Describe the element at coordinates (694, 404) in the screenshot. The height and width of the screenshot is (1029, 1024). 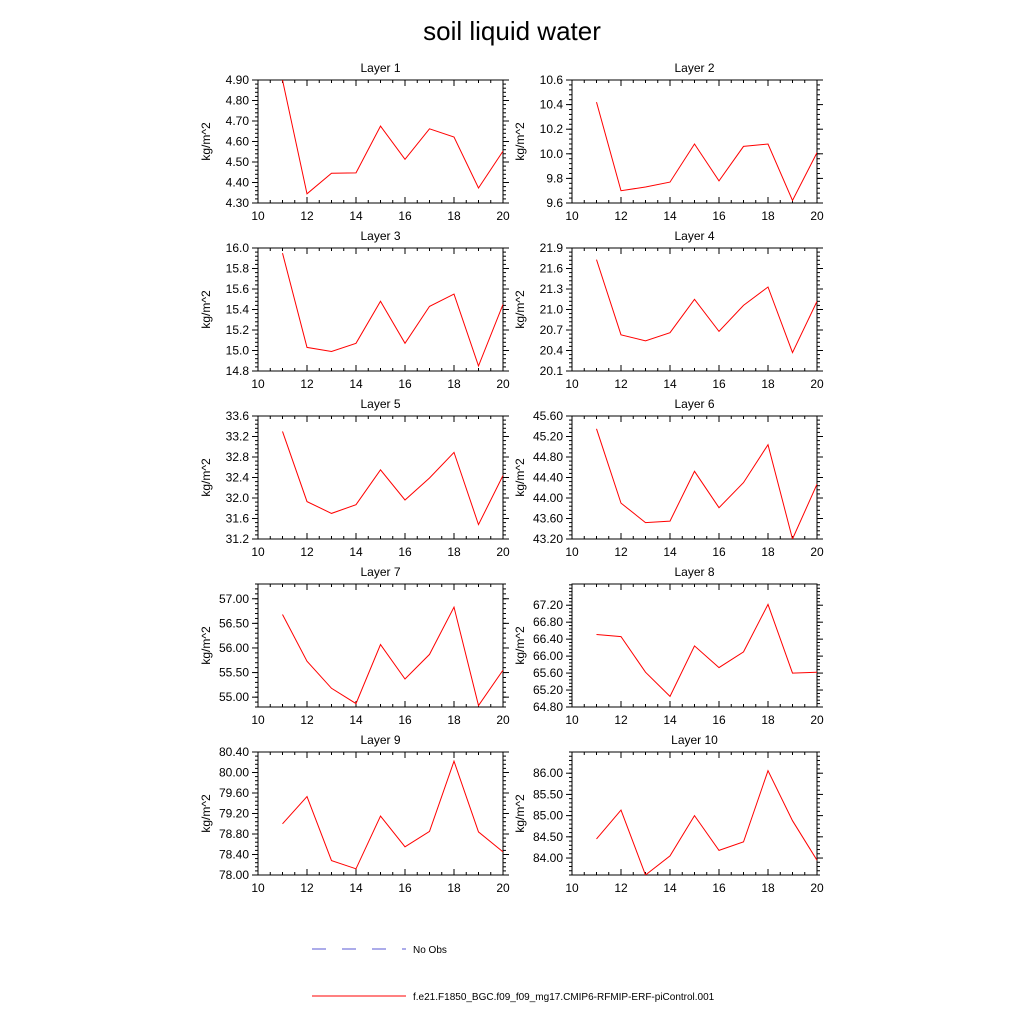
I see `panel-title: Layer 6` at that location.